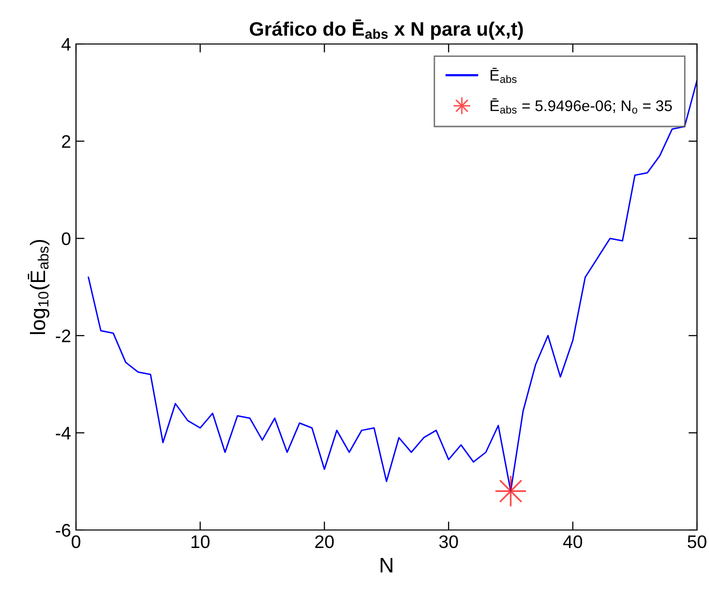 Image resolution: width=709 pixels, height=599 pixels. I want to click on x-tick-label: 10, so click(201, 541).